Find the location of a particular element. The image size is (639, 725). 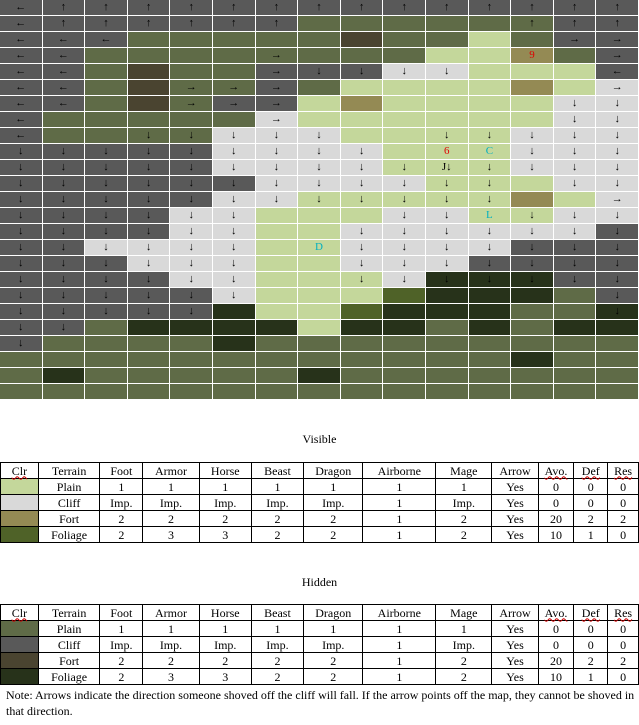

column-header: Airborne is located at coordinates (399, 612).